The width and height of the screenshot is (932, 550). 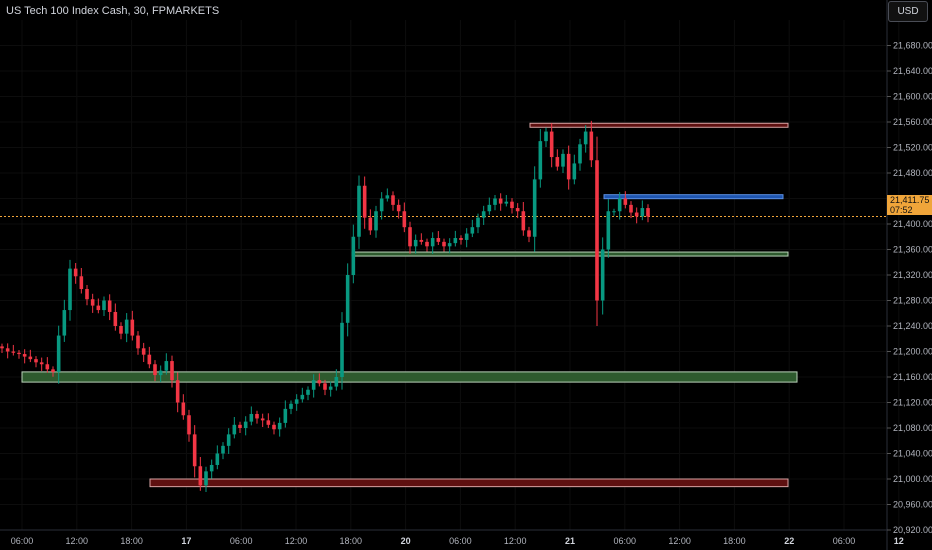 I want to click on price-tick-label: 20,960.00, so click(x=912, y=505).